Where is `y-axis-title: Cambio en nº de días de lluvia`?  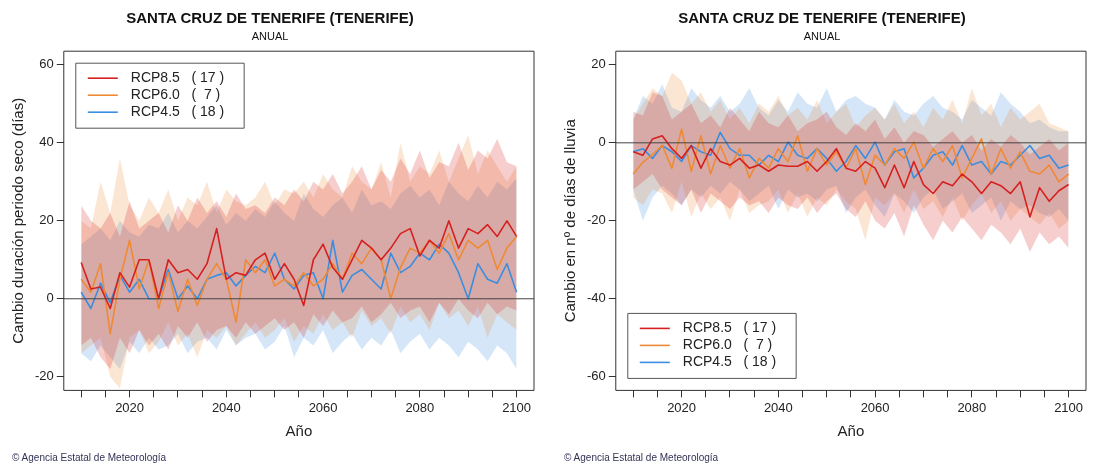 y-axis-title: Cambio en nº de días de lluvia is located at coordinates (570, 220).